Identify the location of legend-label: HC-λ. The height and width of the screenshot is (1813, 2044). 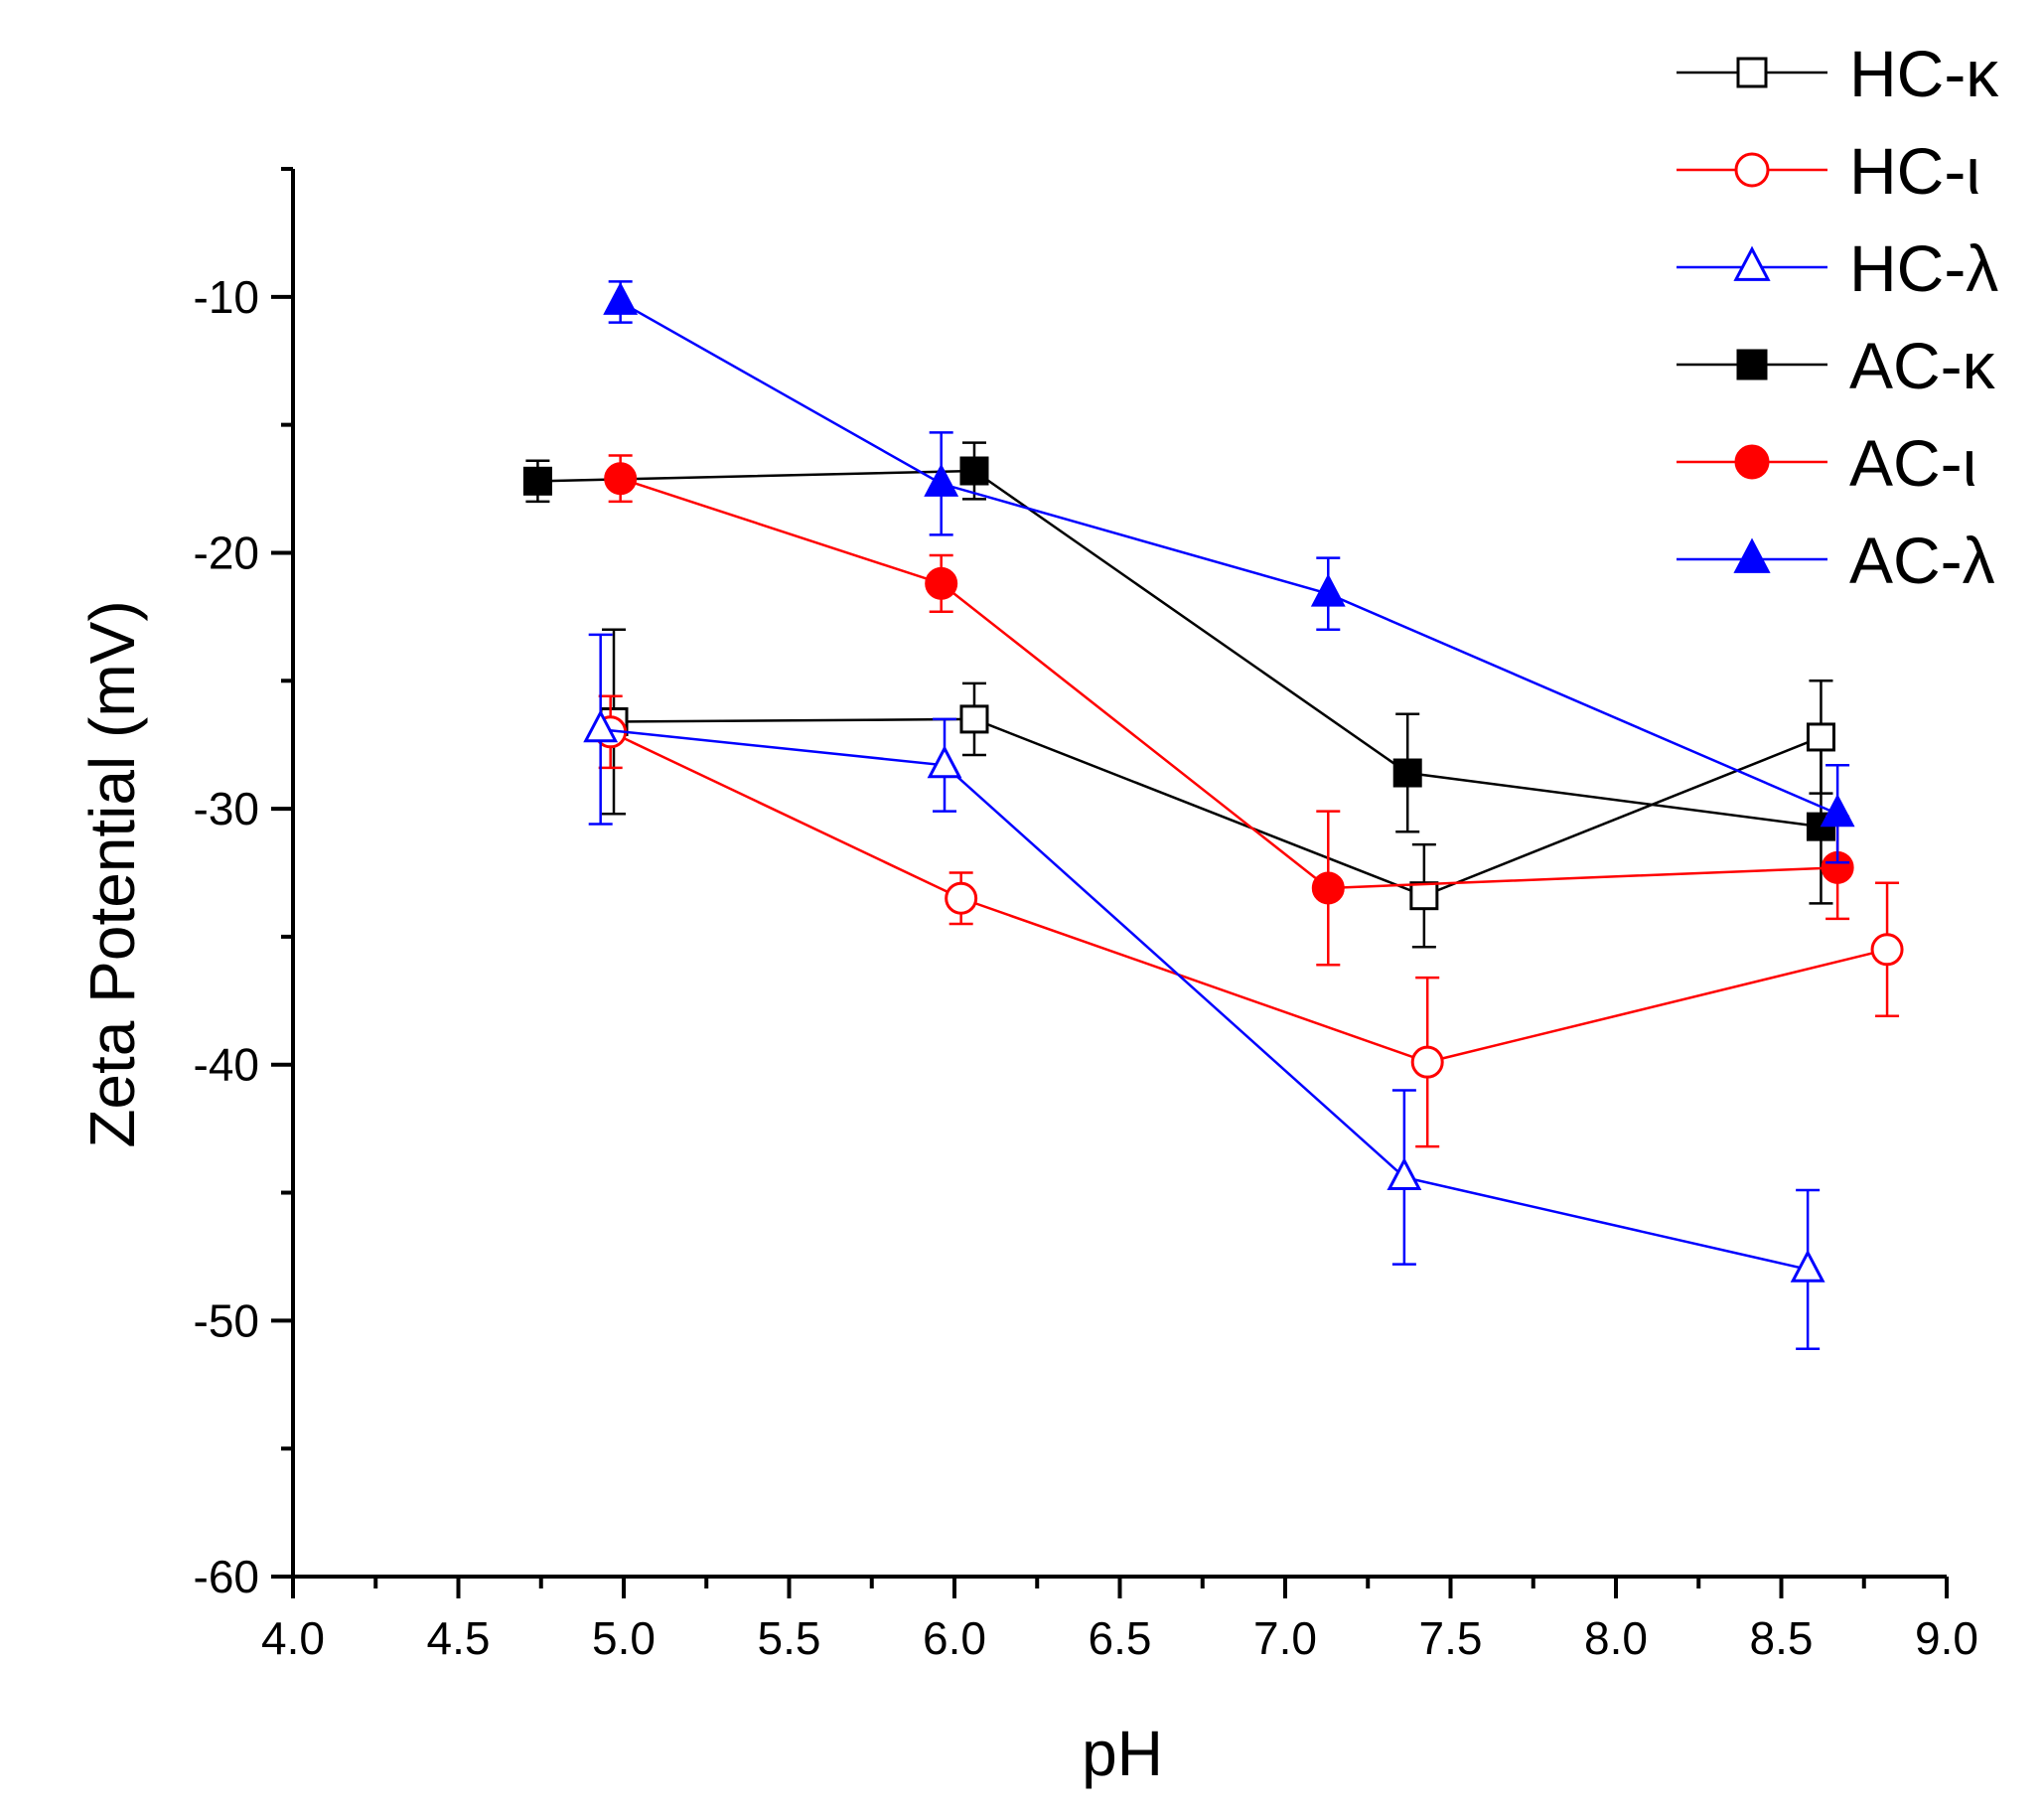
(1923, 268).